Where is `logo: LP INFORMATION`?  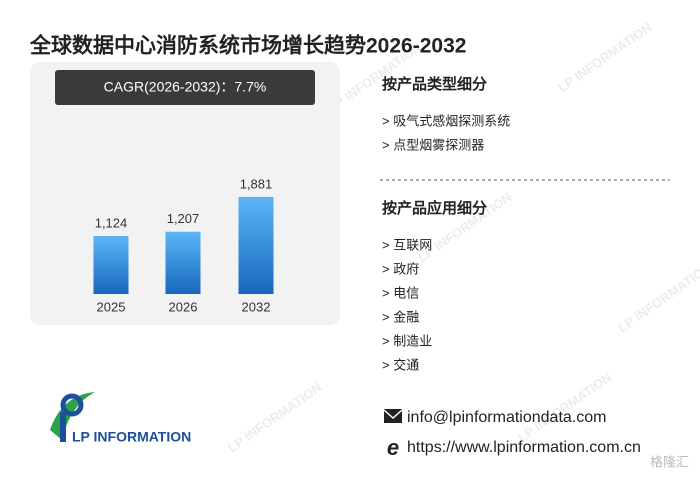
logo: LP INFORMATION is located at coordinates (120, 418).